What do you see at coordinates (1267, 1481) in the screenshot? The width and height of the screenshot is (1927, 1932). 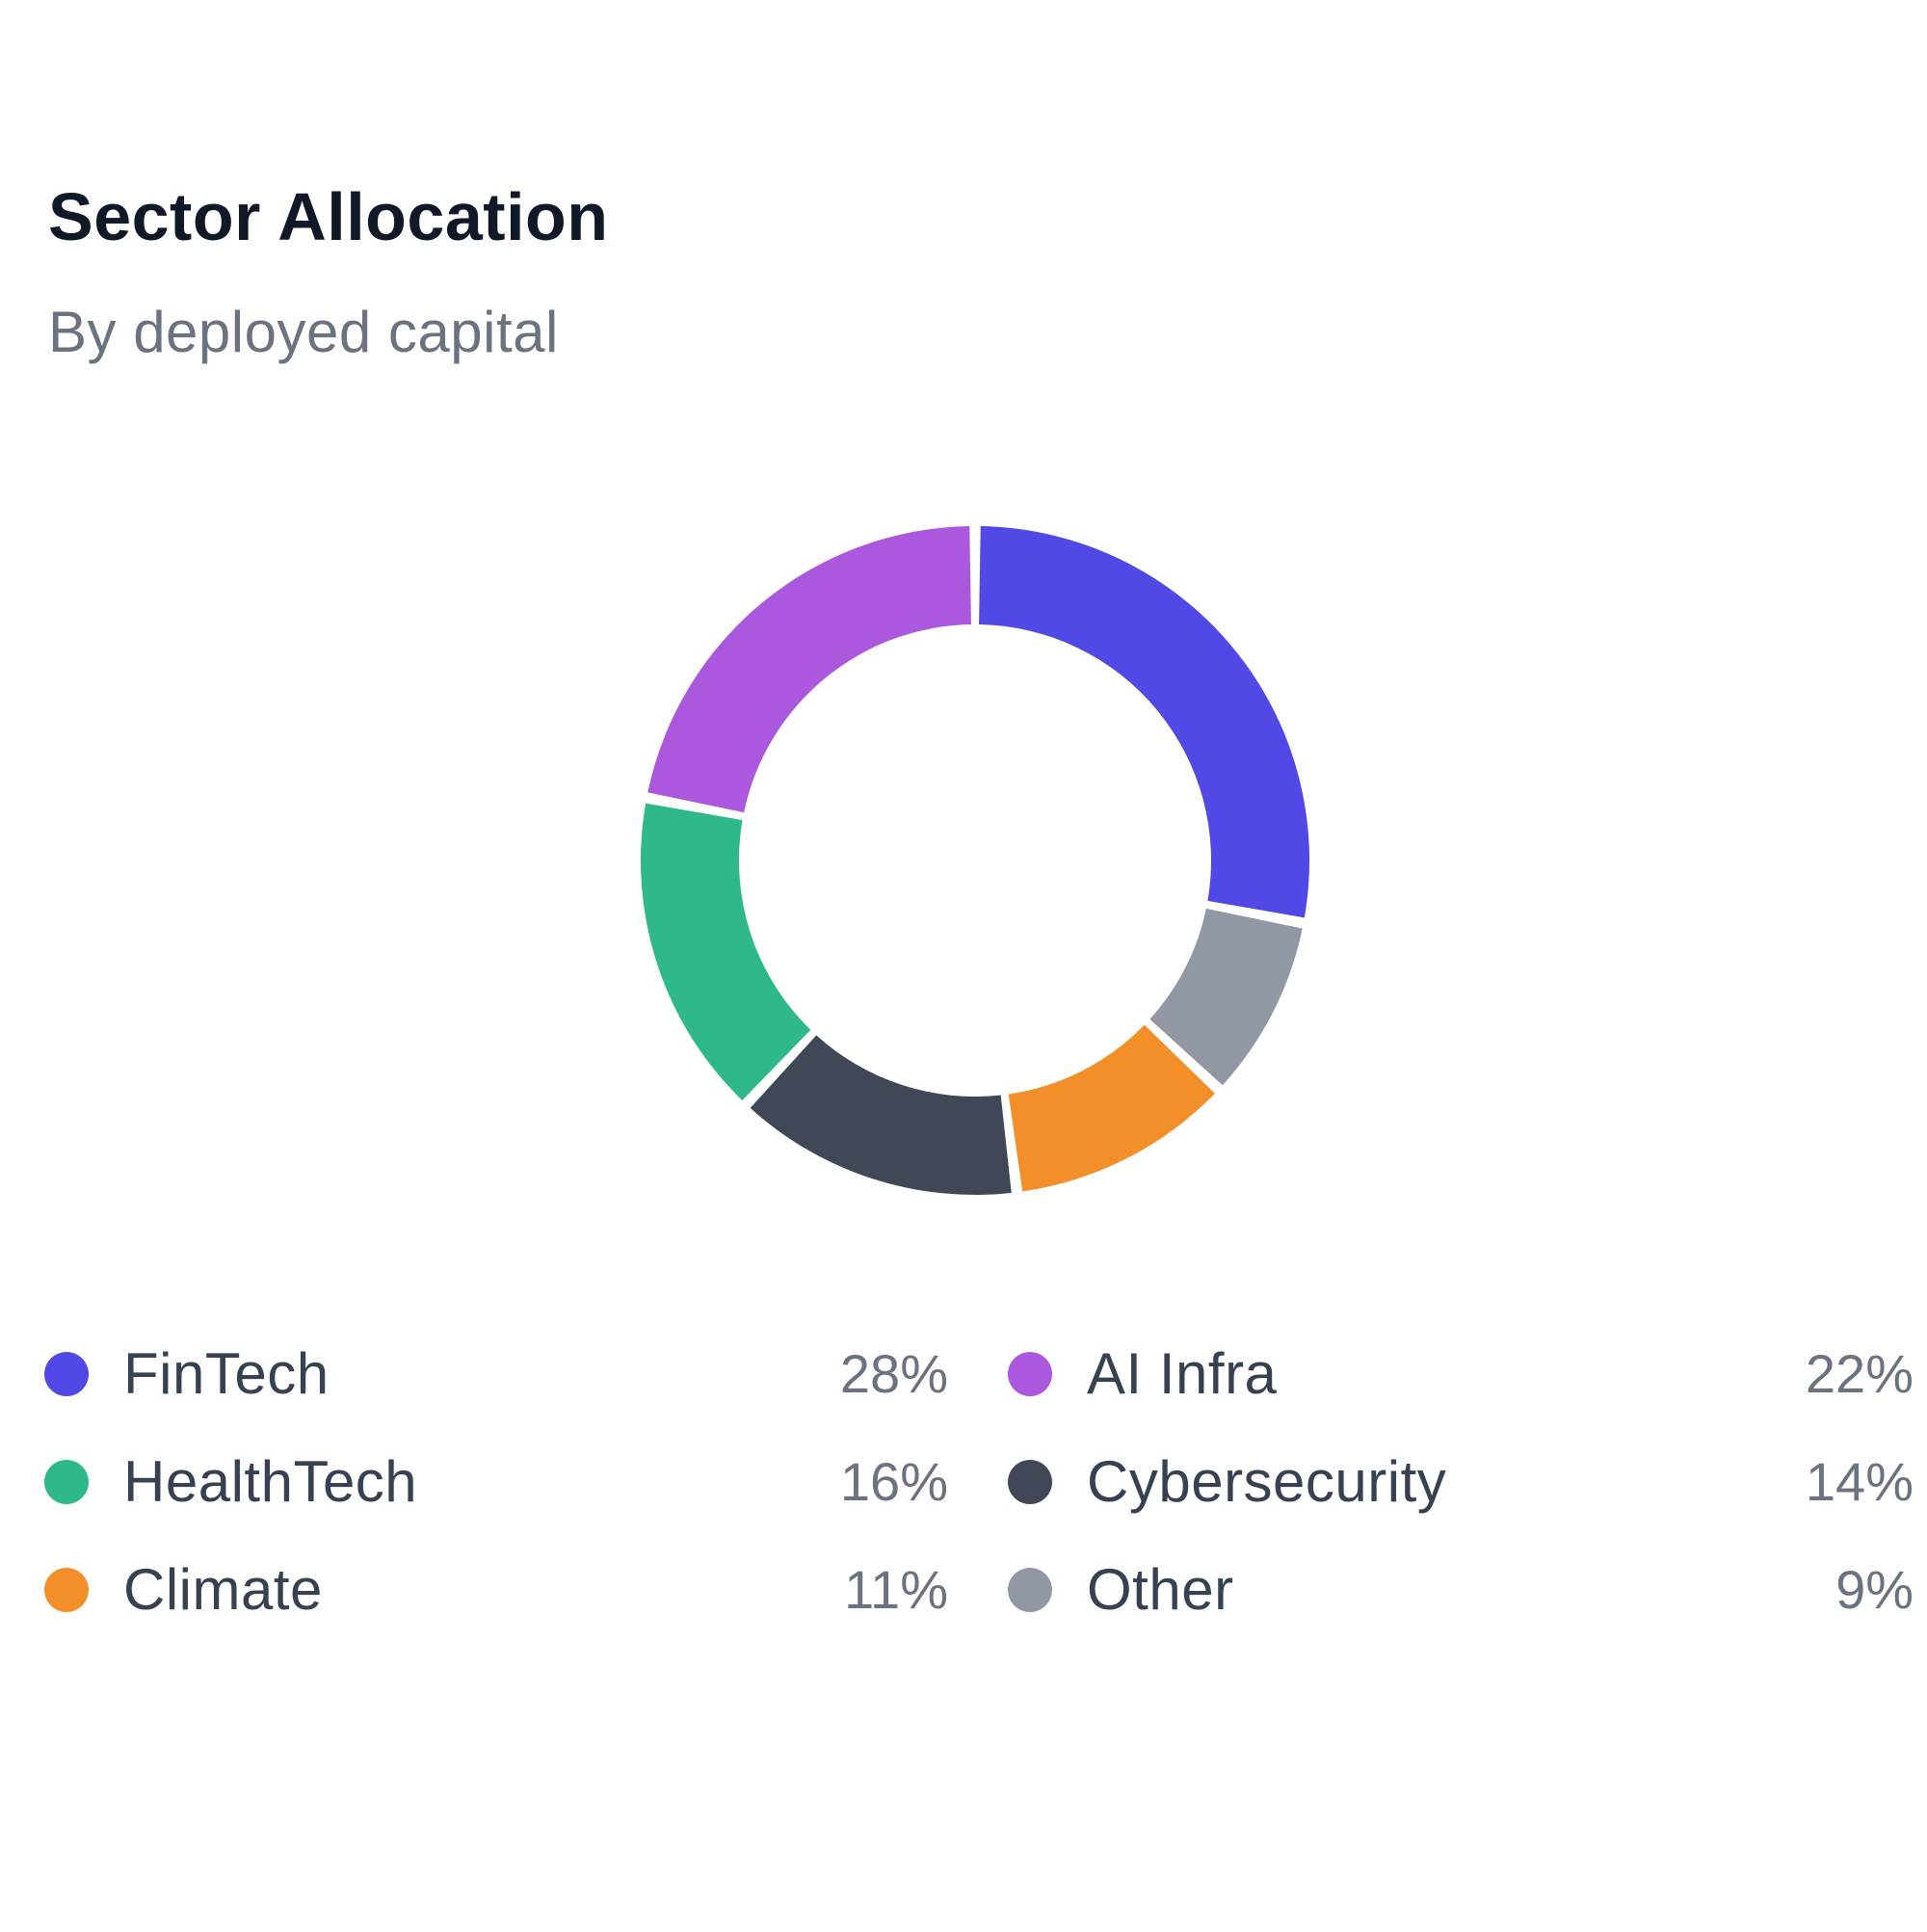 I see `legend-label: Cybersecurity` at bounding box center [1267, 1481].